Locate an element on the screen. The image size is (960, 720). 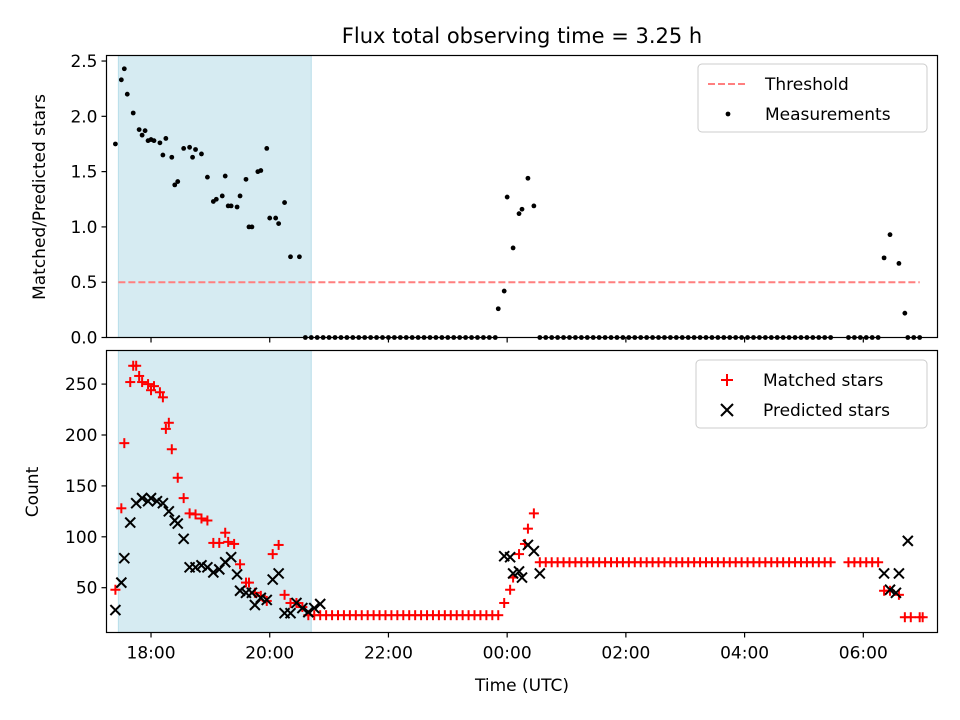
top-y-tick-label: 0.5 is located at coordinates (83, 283).